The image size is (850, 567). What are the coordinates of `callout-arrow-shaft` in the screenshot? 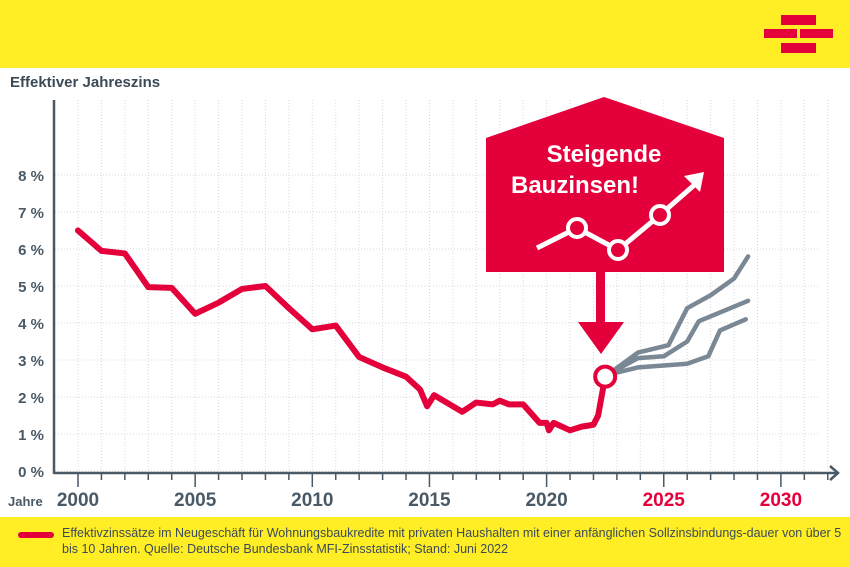 It's located at (600, 298).